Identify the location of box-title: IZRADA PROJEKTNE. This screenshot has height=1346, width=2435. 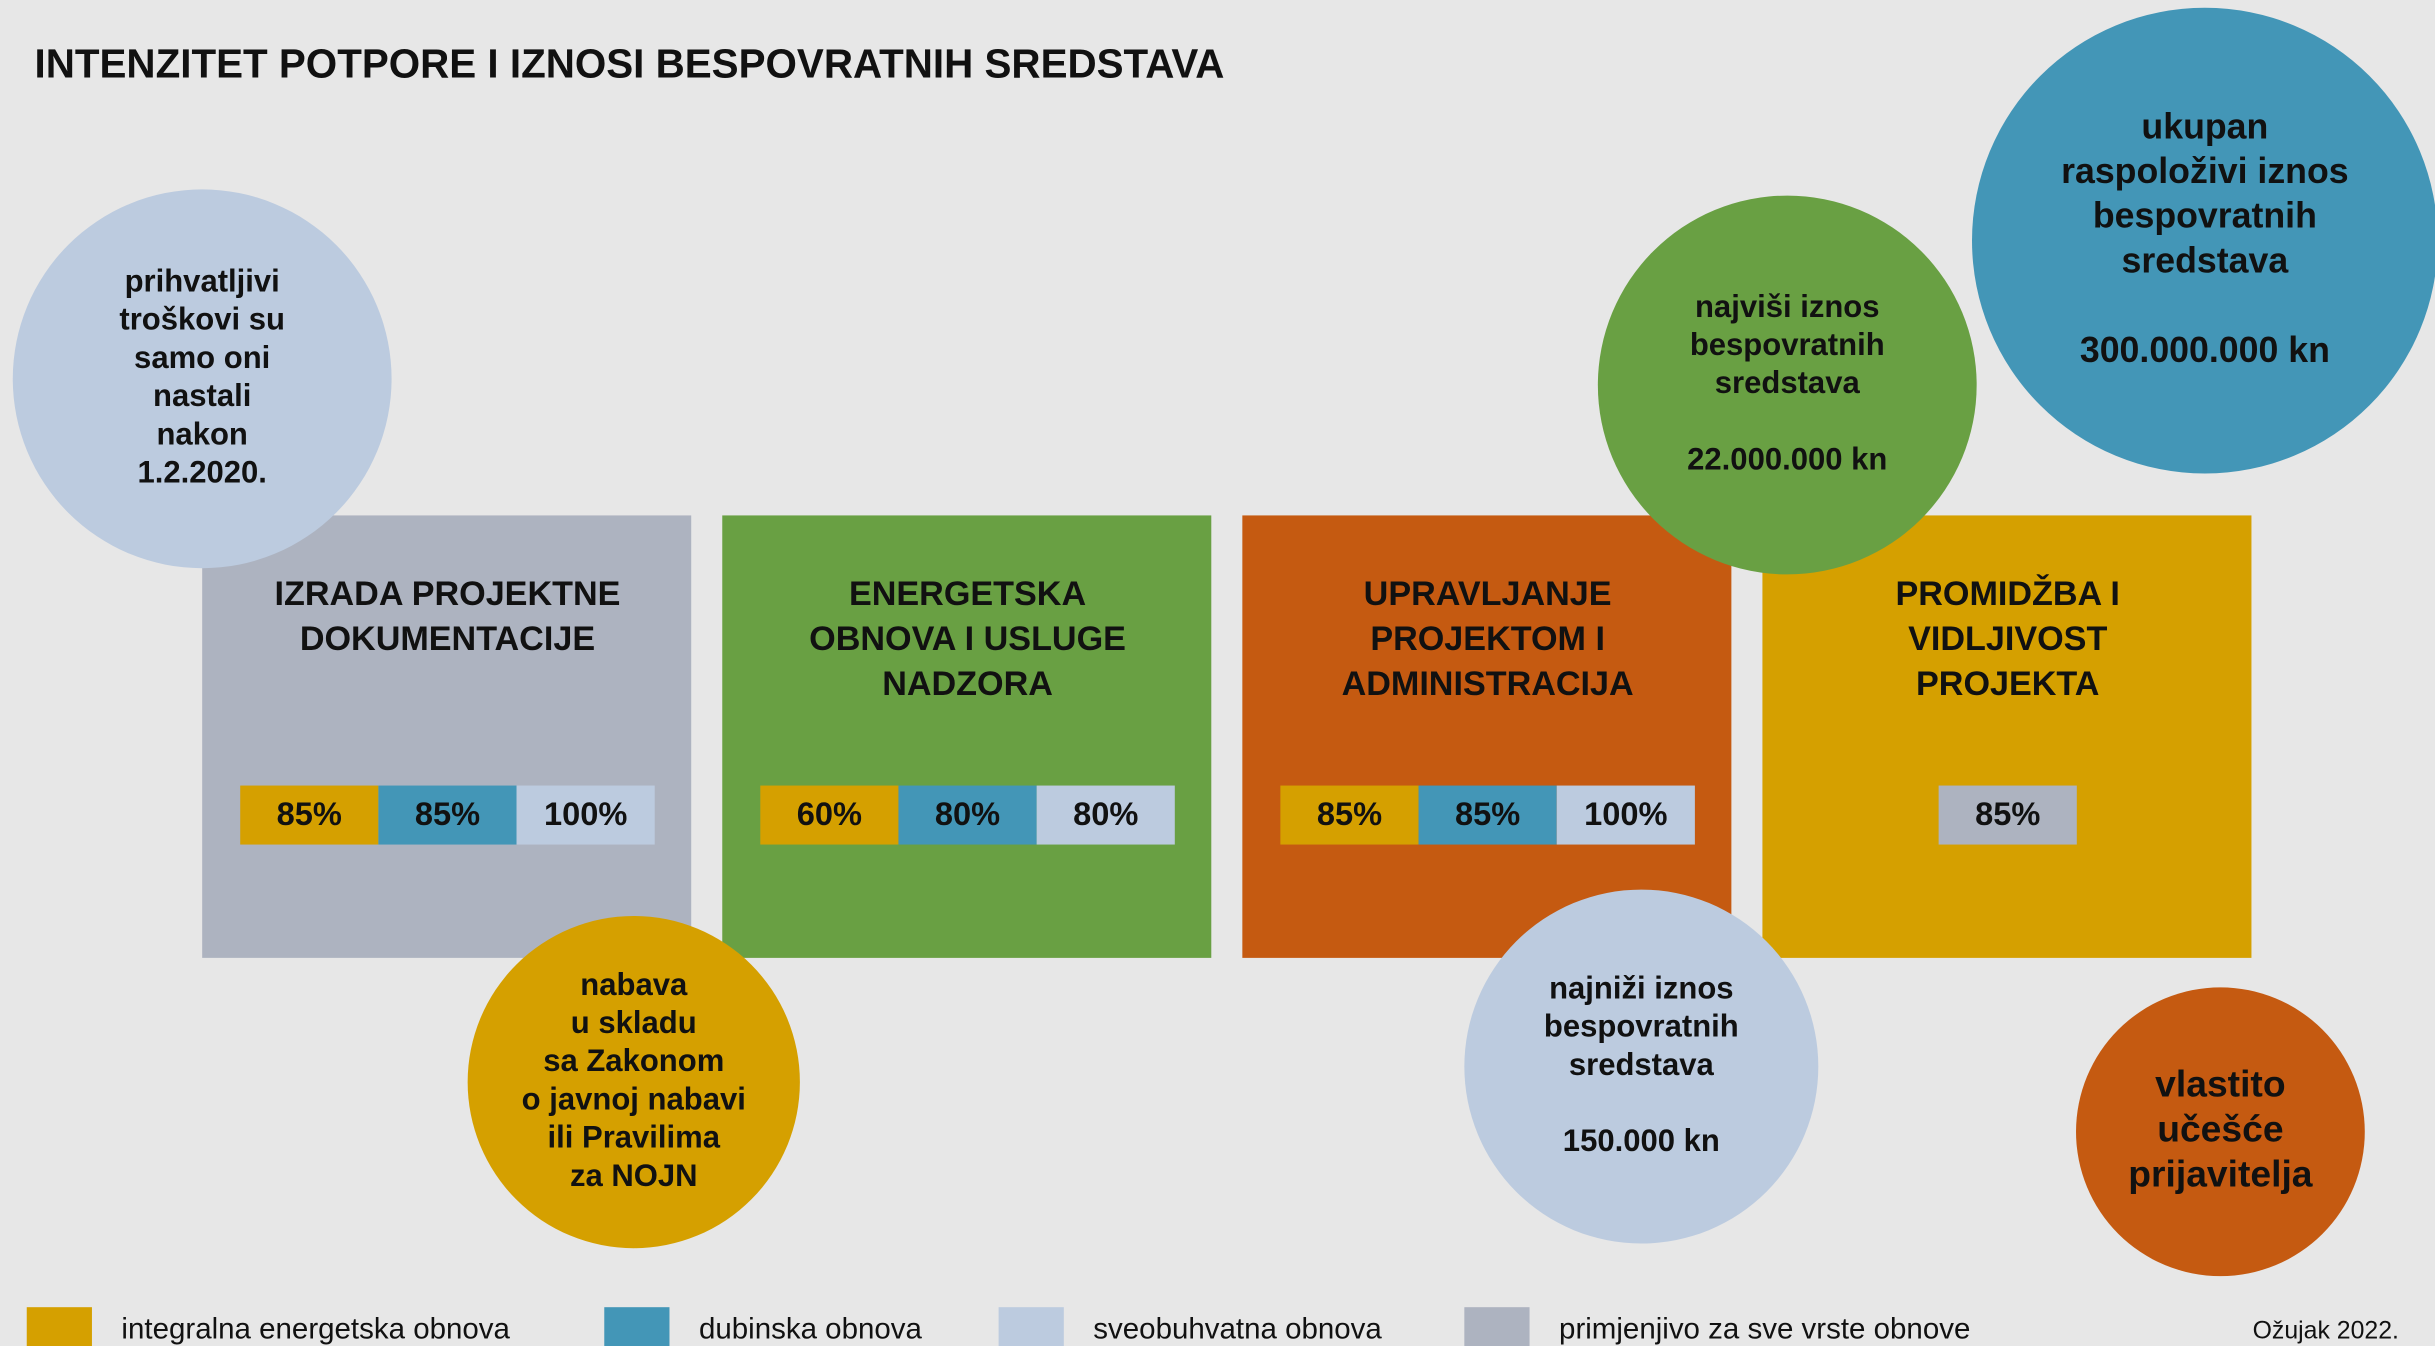
(448, 594).